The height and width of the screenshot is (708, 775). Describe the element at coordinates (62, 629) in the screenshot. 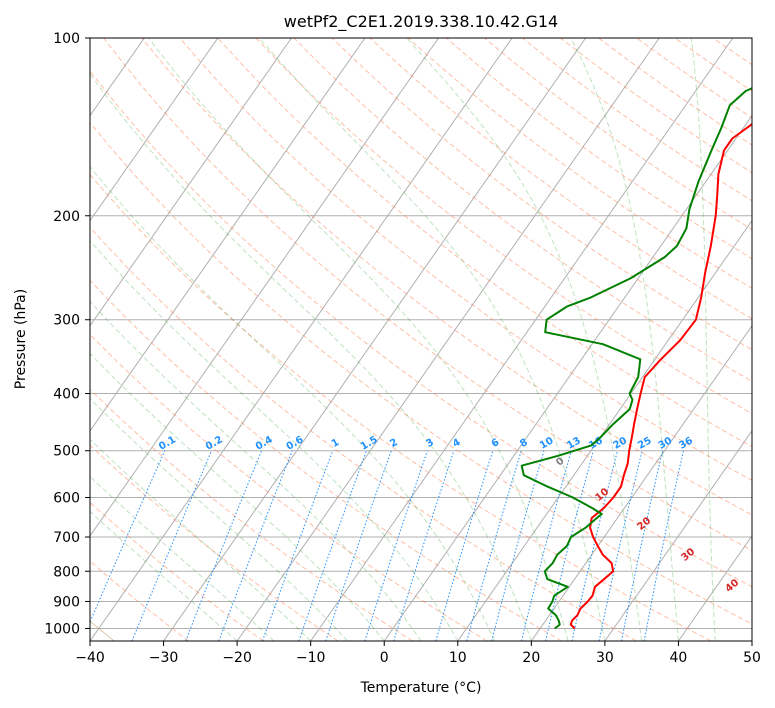

I see `y-tick-label: 1000` at that location.